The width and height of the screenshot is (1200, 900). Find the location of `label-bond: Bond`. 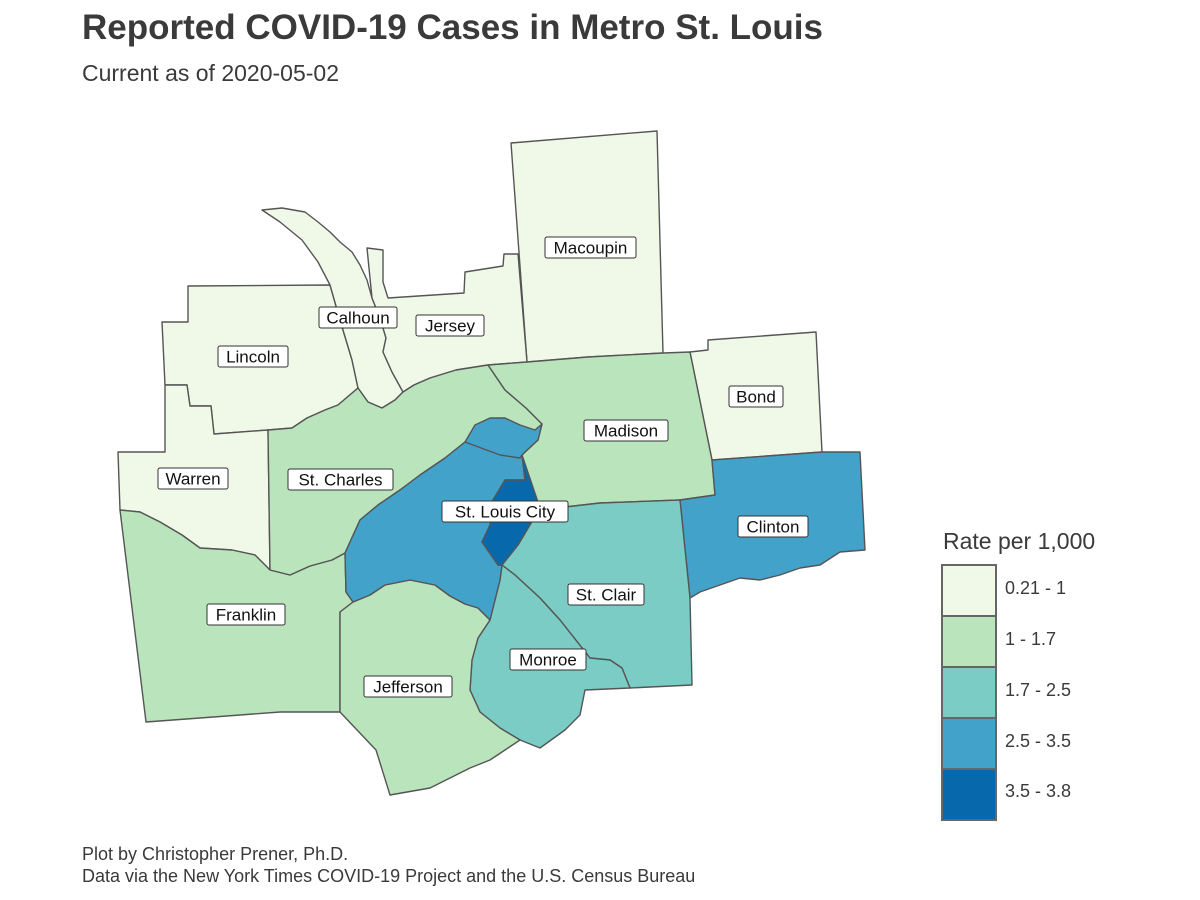

label-bond: Bond is located at coordinates (756, 396).